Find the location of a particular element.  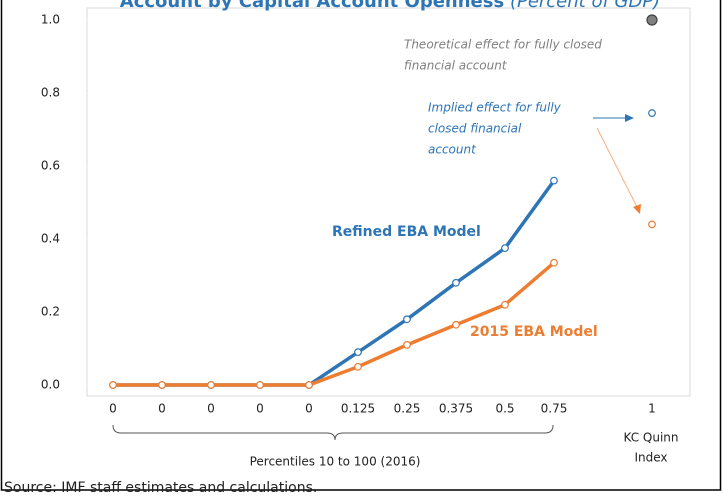

y-tick-label: 0.2 is located at coordinates (50, 312).